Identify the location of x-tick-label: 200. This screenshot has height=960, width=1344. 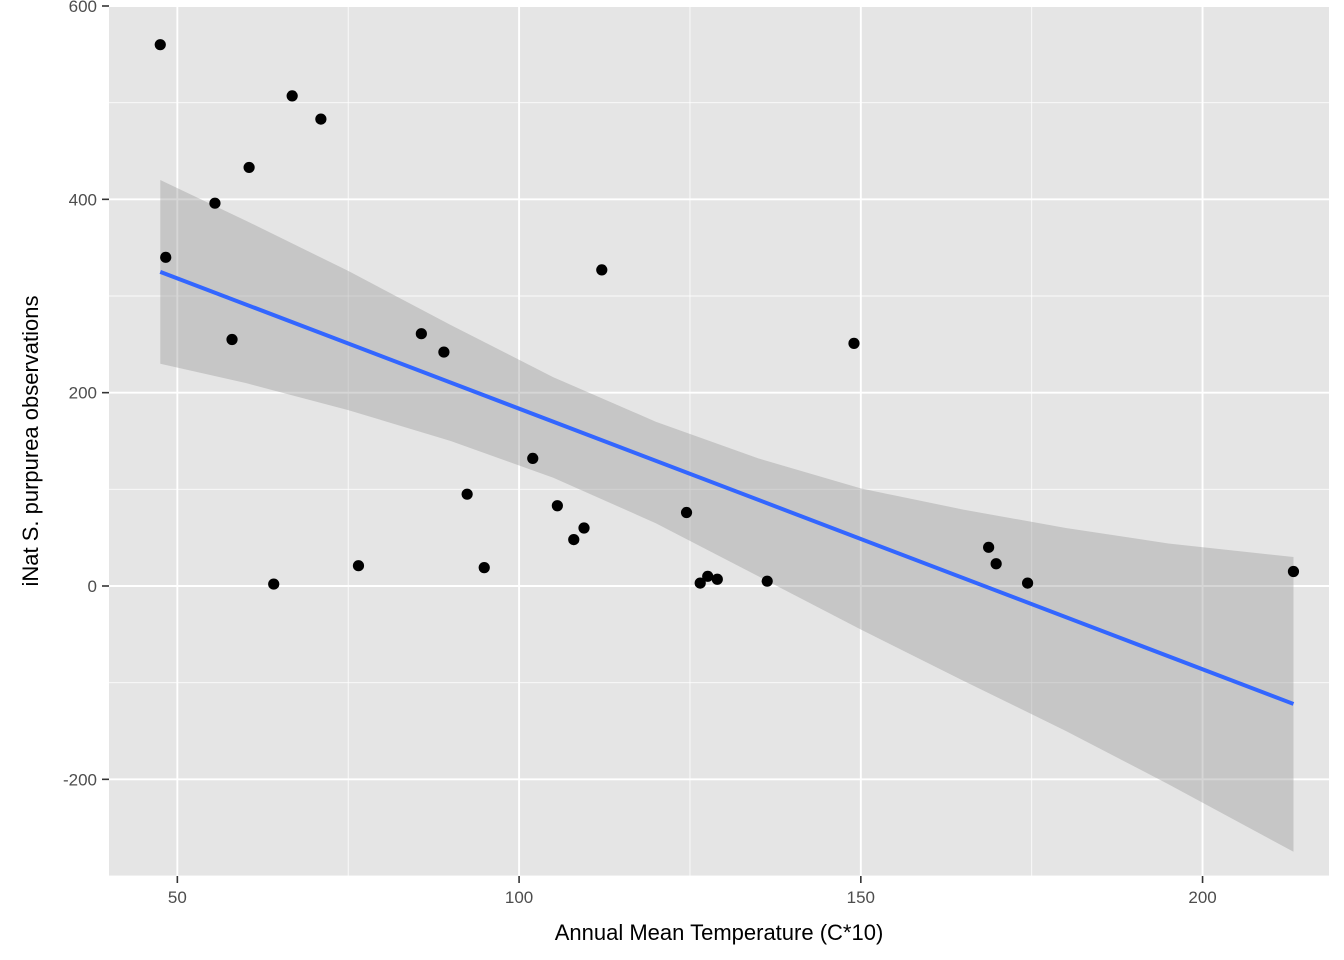
(1202, 897).